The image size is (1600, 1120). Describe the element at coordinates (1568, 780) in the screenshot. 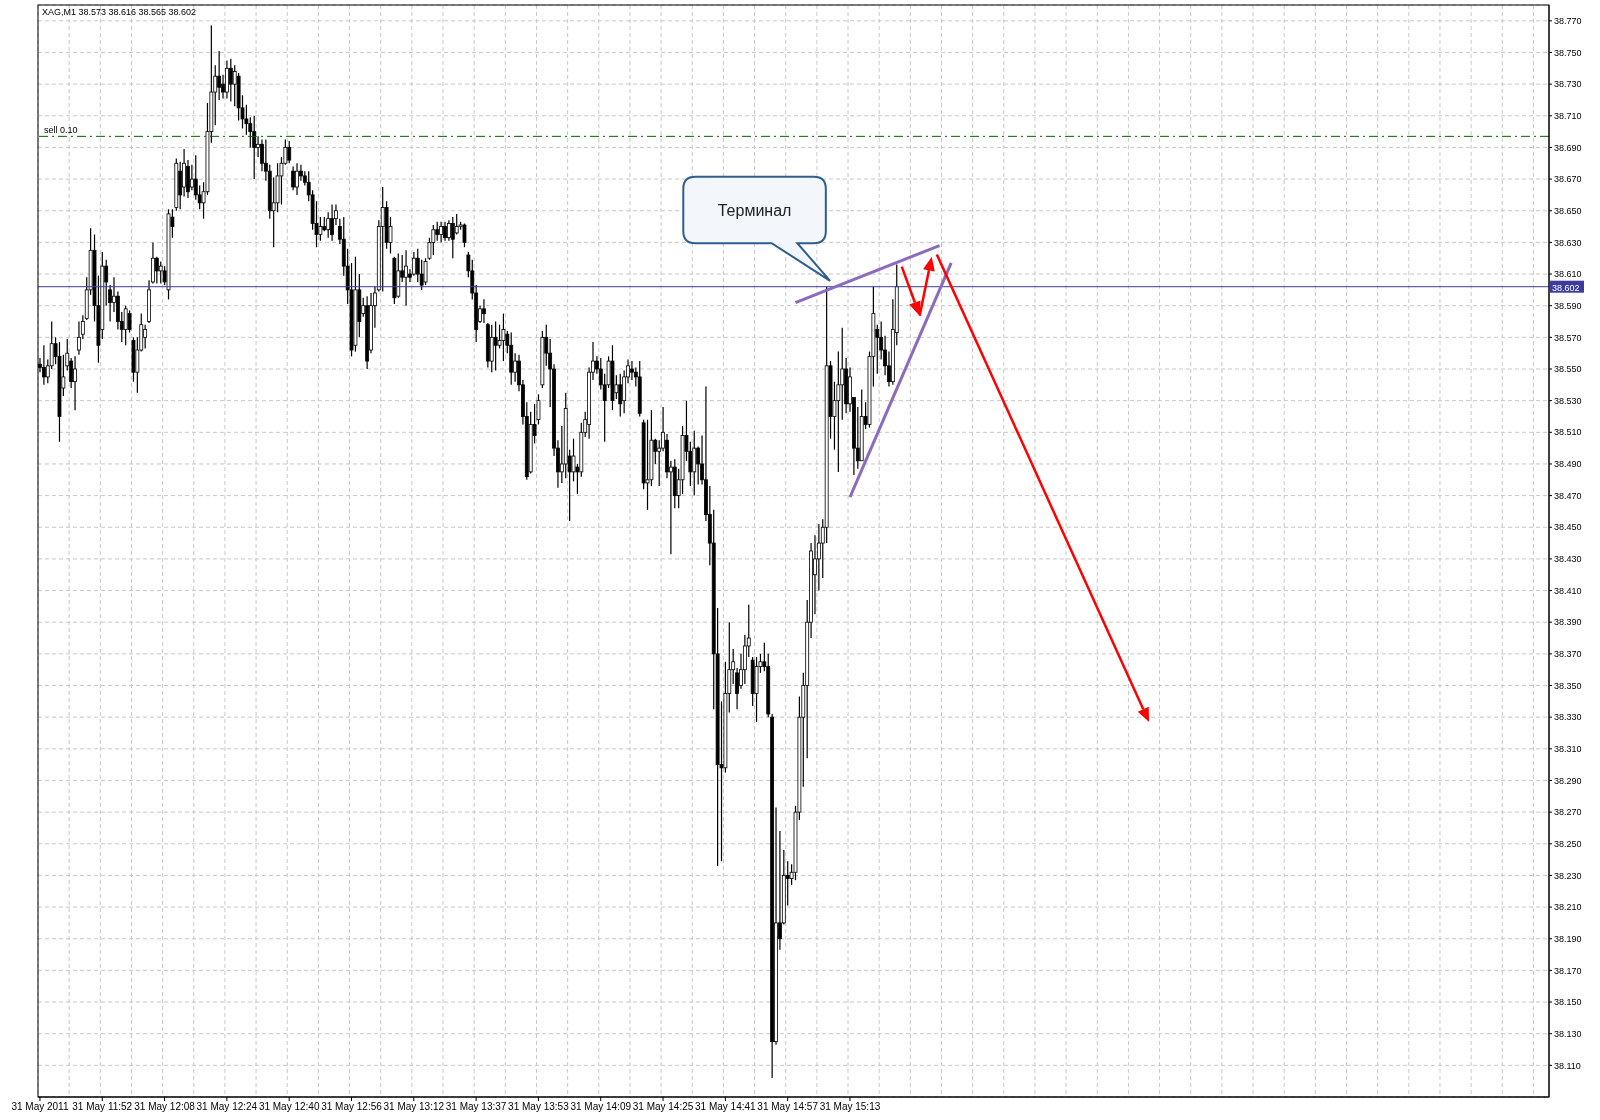

I see `y-tick-label: 38.290` at that location.